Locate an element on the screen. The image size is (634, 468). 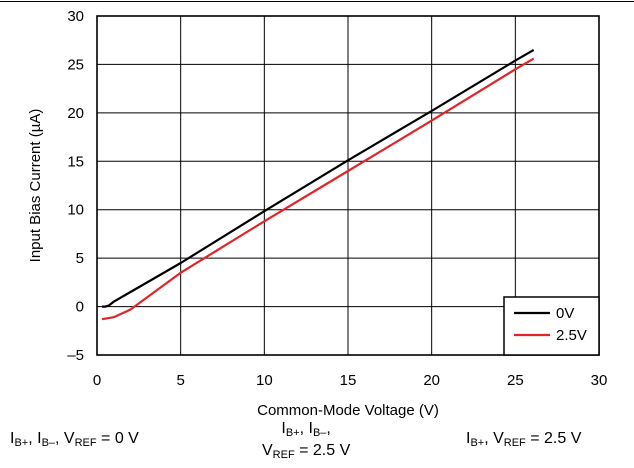
legend-label: 0V is located at coordinates (565, 313).